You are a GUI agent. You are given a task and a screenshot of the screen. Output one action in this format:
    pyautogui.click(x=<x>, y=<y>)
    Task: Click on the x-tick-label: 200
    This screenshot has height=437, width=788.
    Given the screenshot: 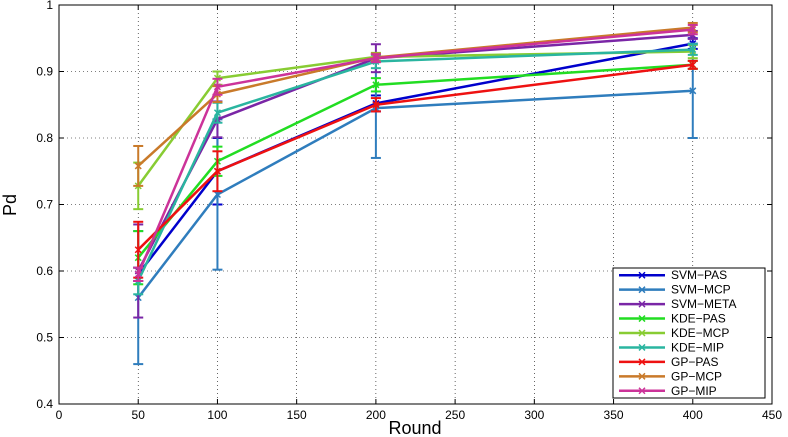 What is the action you would take?
    pyautogui.click(x=376, y=415)
    